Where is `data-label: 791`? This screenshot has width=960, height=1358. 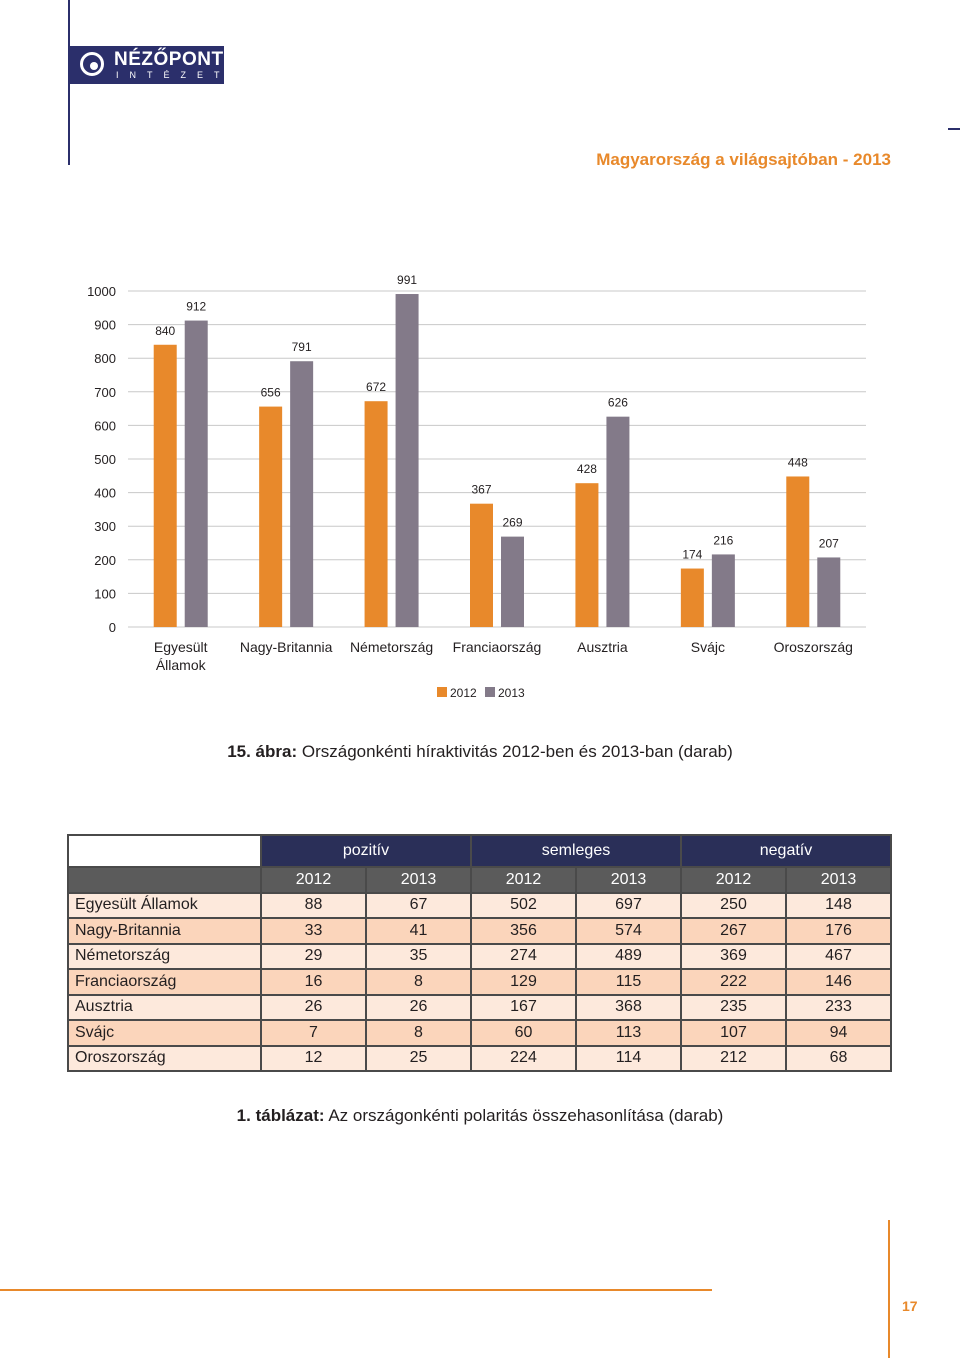
data-label: 791 is located at coordinates (302, 347).